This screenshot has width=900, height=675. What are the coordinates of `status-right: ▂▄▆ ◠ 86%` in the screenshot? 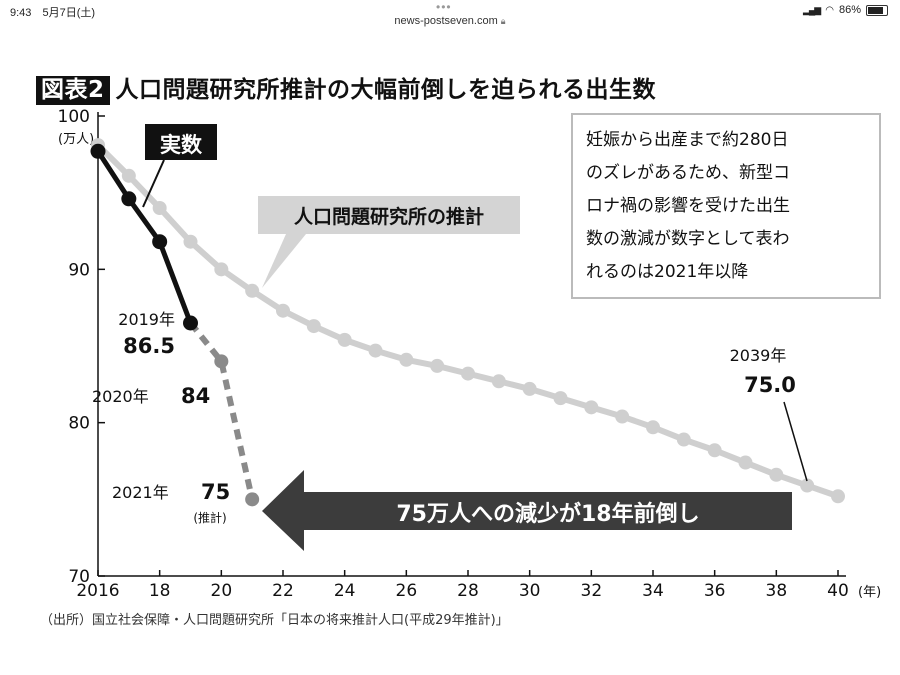 It's located at (845, 10).